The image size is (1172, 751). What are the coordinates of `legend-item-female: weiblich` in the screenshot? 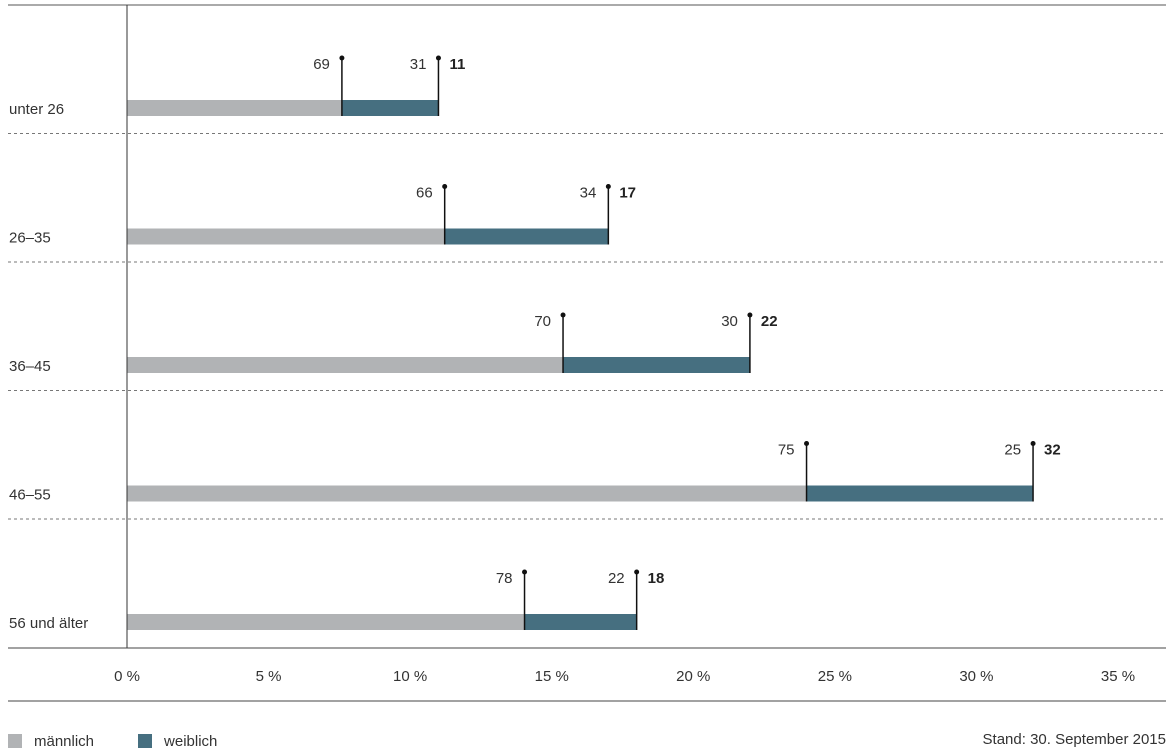 It's located at (177, 741).